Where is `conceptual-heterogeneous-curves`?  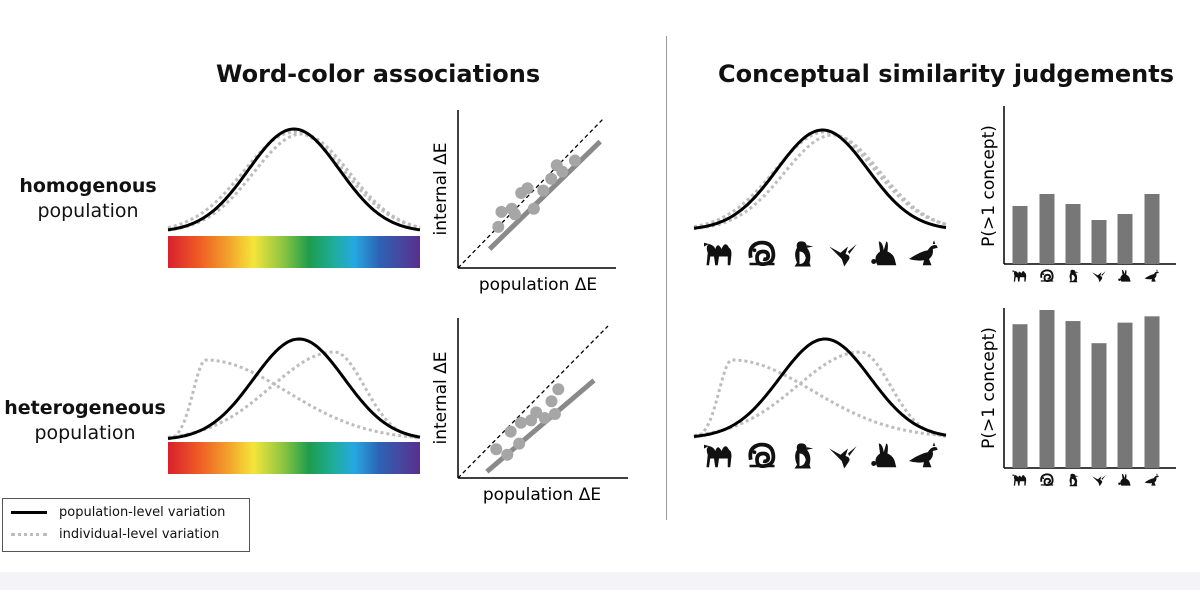
conceptual-heterogeneous-curves is located at coordinates (820, 388).